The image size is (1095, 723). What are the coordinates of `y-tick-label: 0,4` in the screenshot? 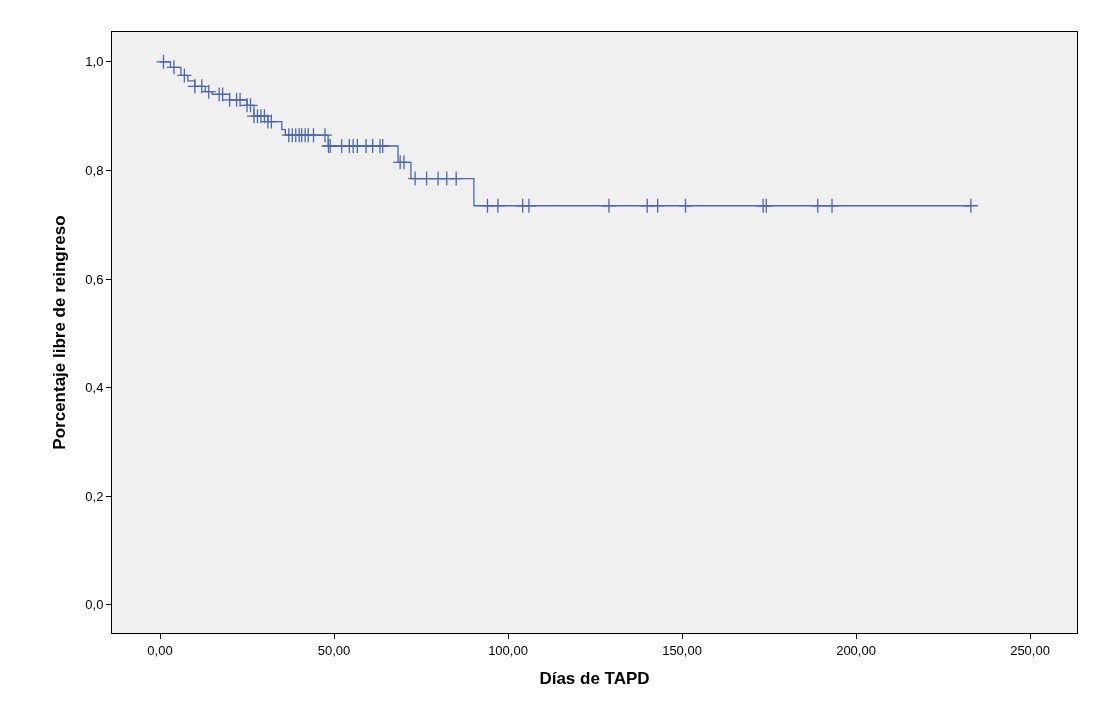 It's located at (94, 388).